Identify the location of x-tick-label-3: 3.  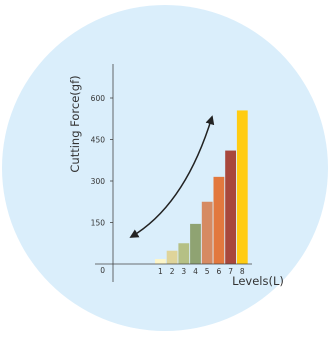
(183, 271).